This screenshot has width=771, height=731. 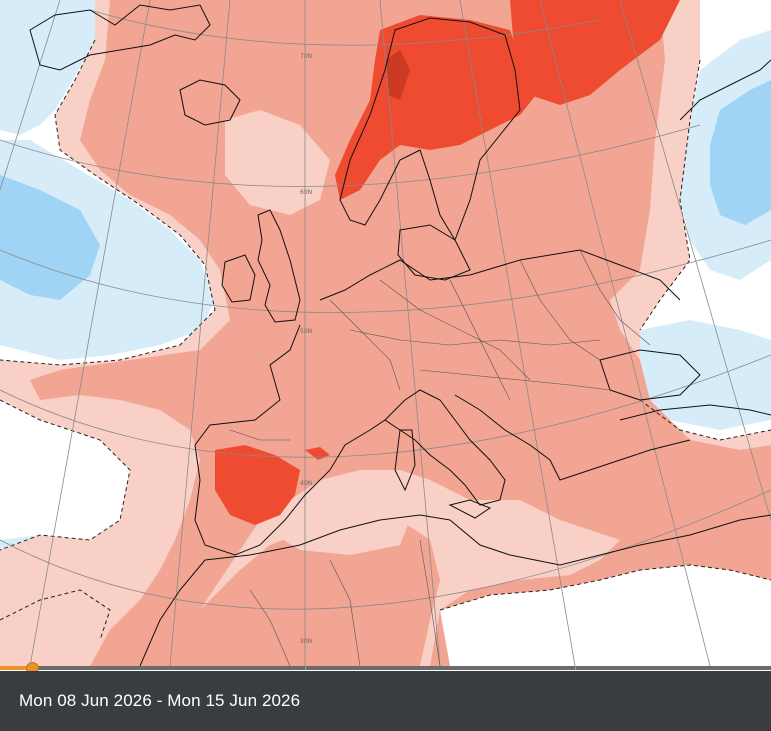 I want to click on iceland-coast, so click(x=210, y=102).